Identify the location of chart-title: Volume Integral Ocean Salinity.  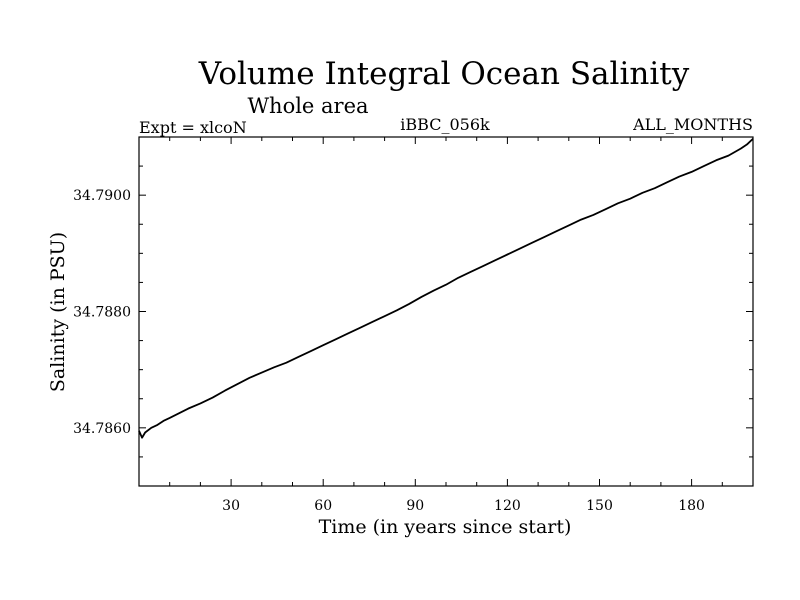
(444, 74).